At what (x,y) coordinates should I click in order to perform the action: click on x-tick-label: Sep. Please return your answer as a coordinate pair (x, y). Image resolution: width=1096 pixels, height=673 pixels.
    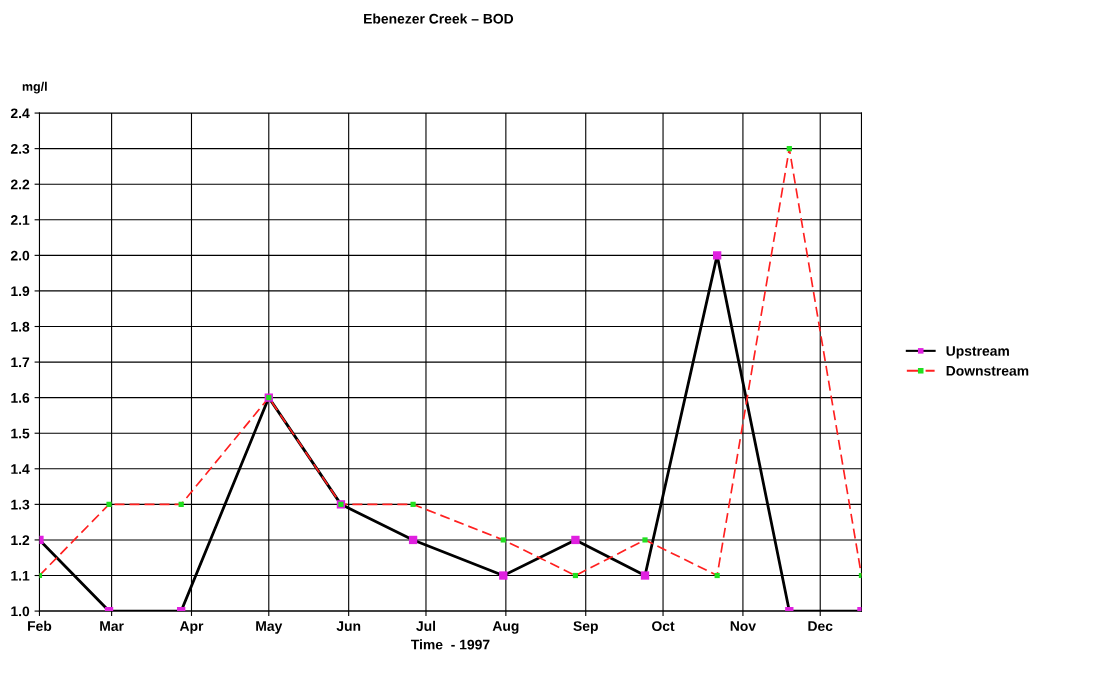
    Looking at the image, I should click on (585, 627).